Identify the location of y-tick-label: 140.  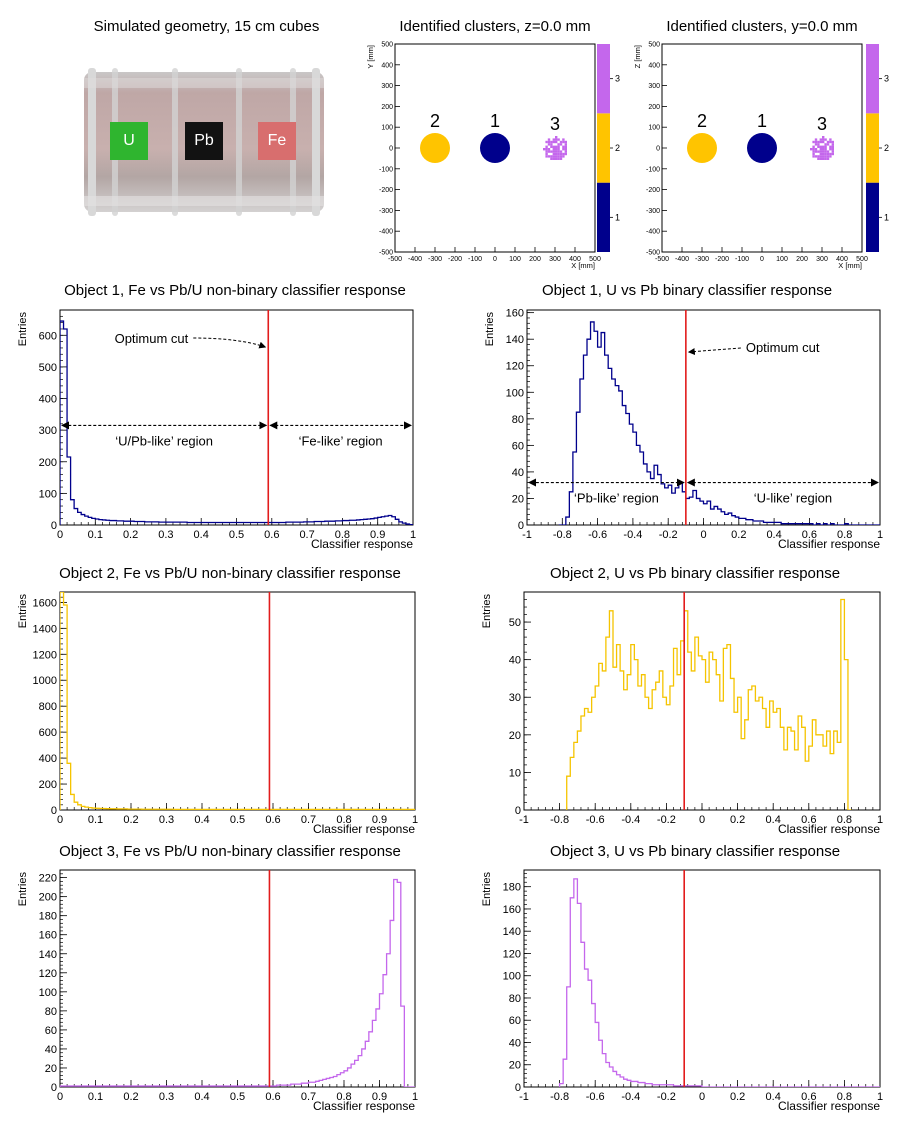
(48, 955).